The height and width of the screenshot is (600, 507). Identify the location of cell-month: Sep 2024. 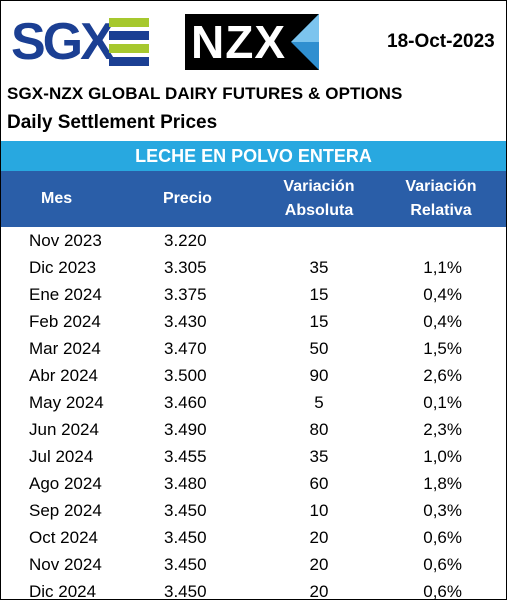
(65, 510).